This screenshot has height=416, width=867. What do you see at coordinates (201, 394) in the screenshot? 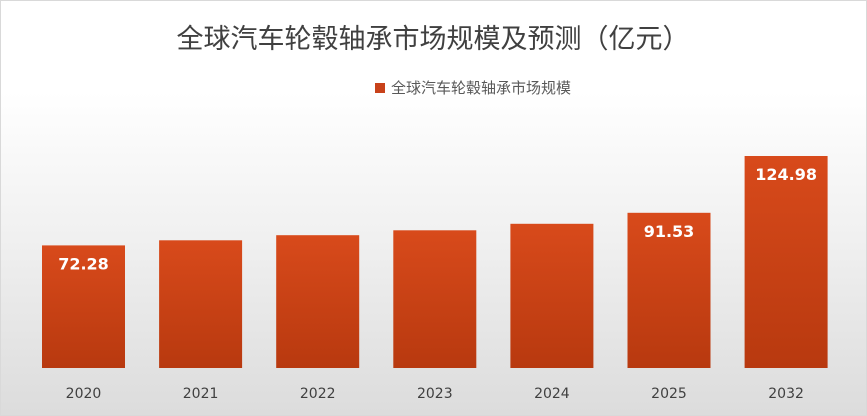
I see `x-tick-2021: 2021` at bounding box center [201, 394].